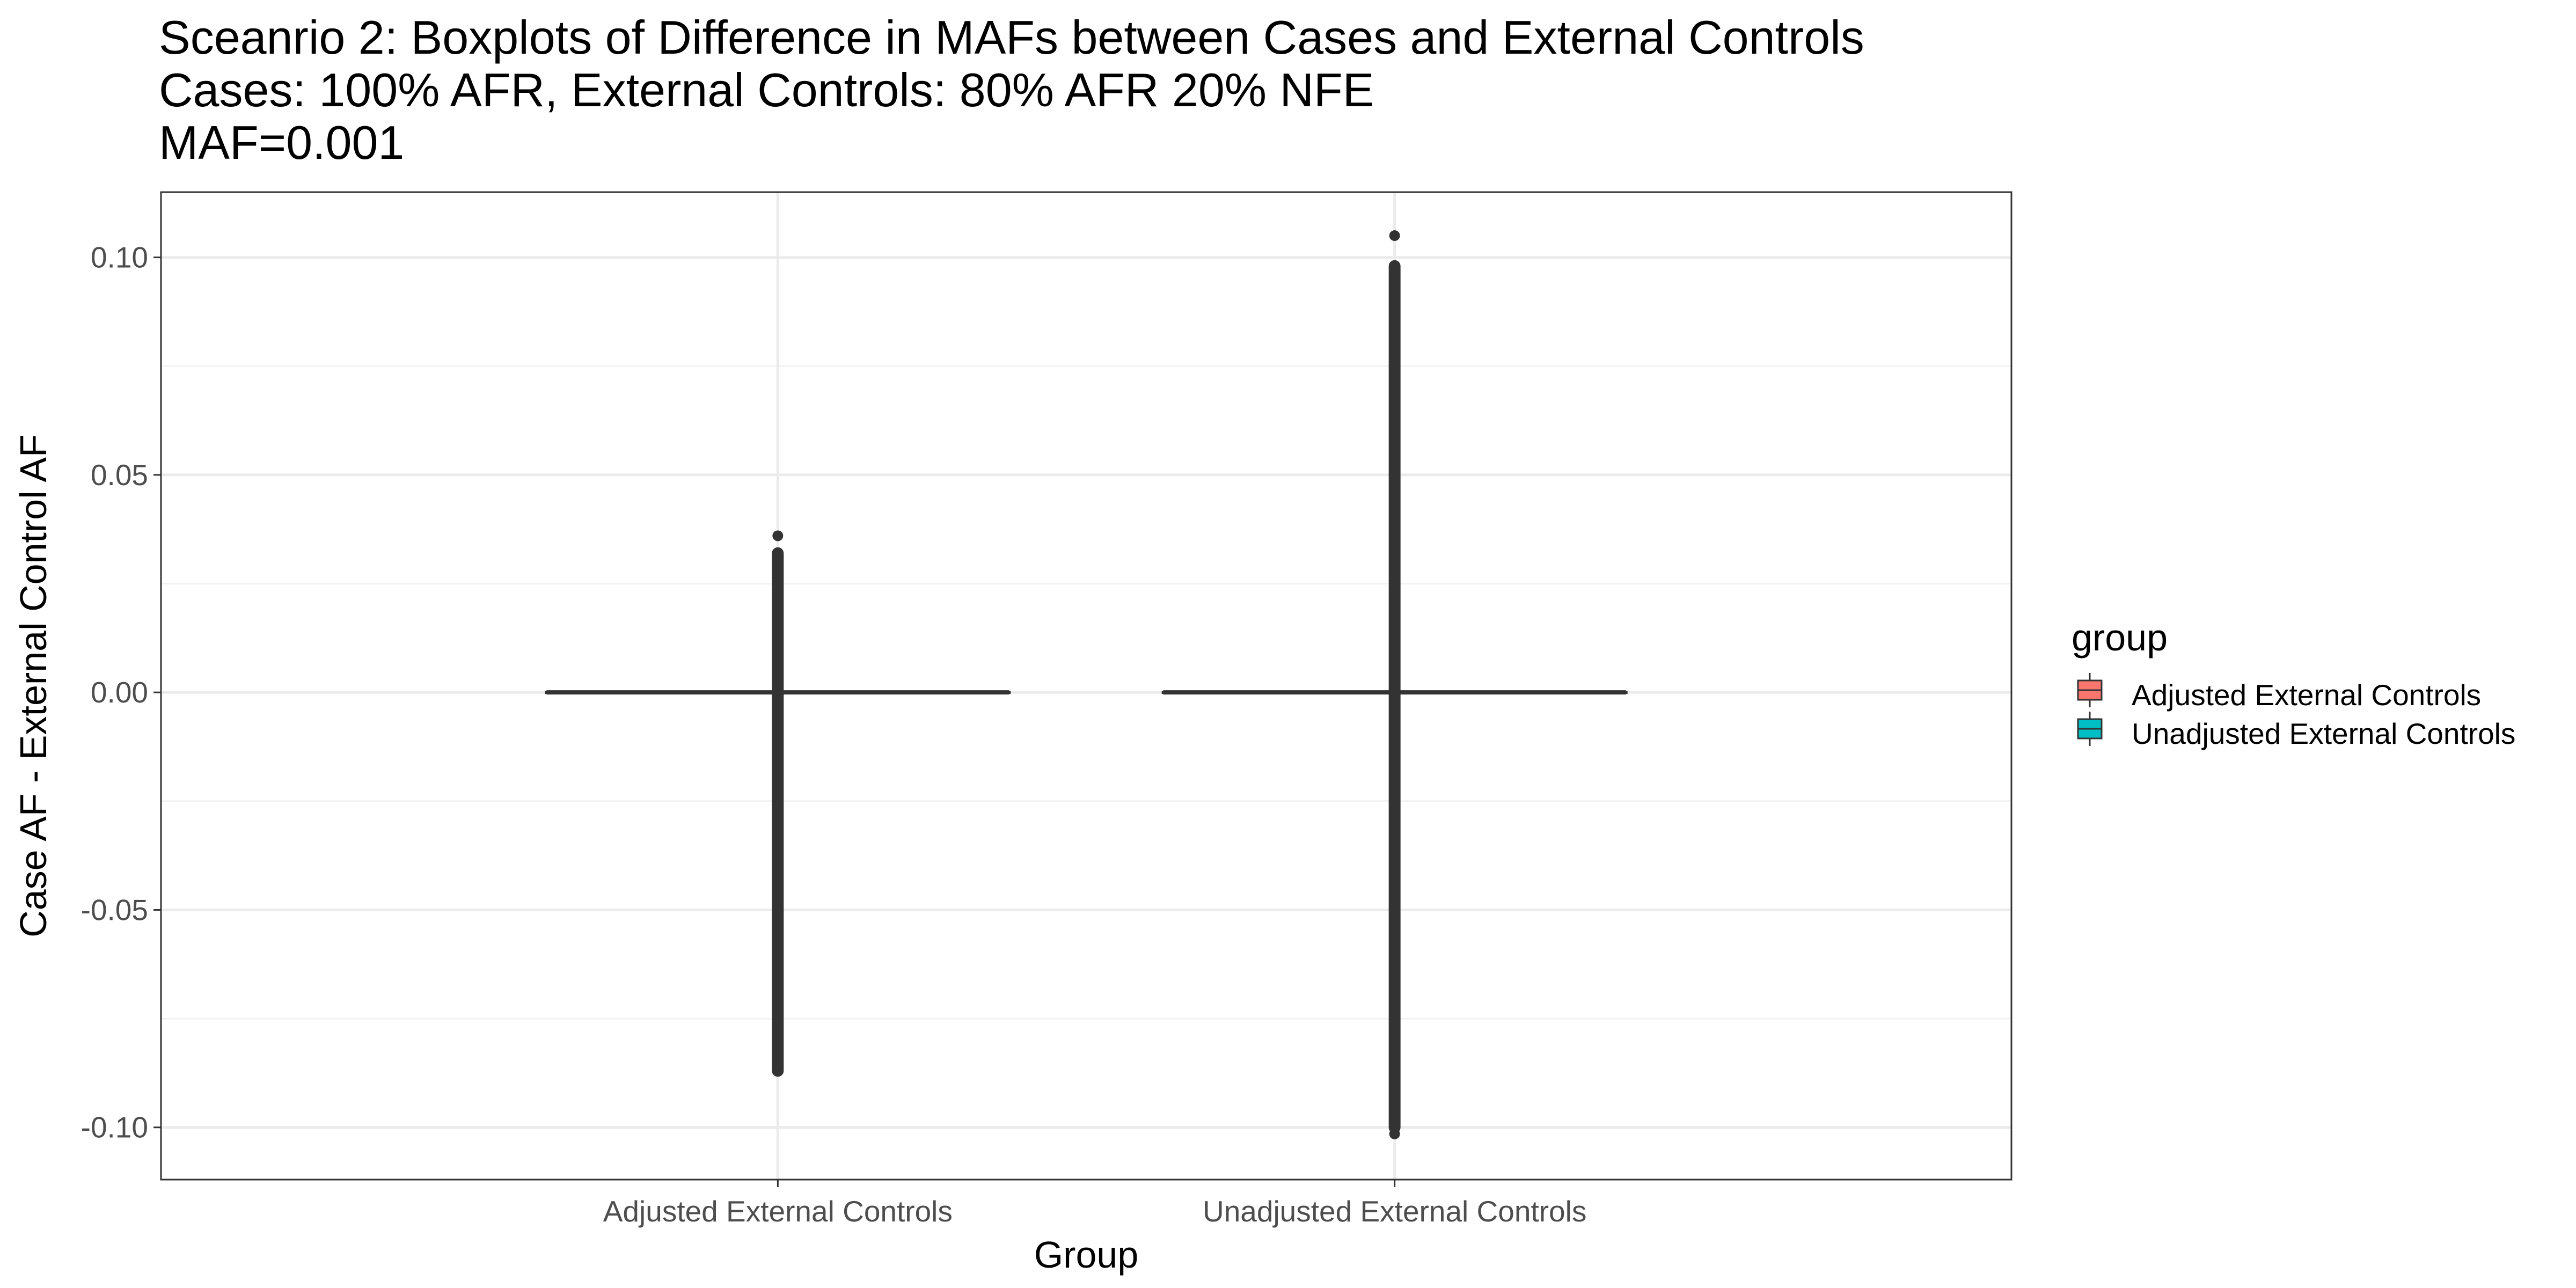  Describe the element at coordinates (1394, 684) in the screenshot. I see `boxplot-unadjusted` at that location.